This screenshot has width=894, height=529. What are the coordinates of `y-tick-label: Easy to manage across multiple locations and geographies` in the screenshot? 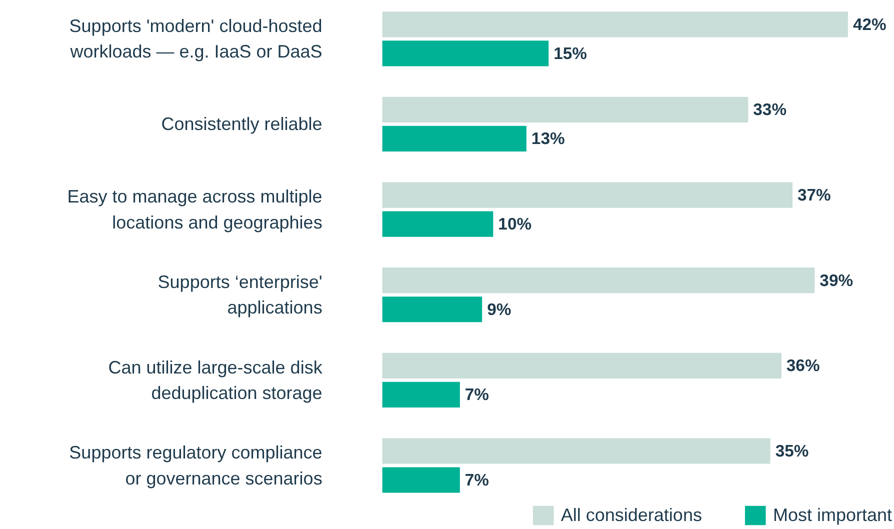 It's located at (194, 209).